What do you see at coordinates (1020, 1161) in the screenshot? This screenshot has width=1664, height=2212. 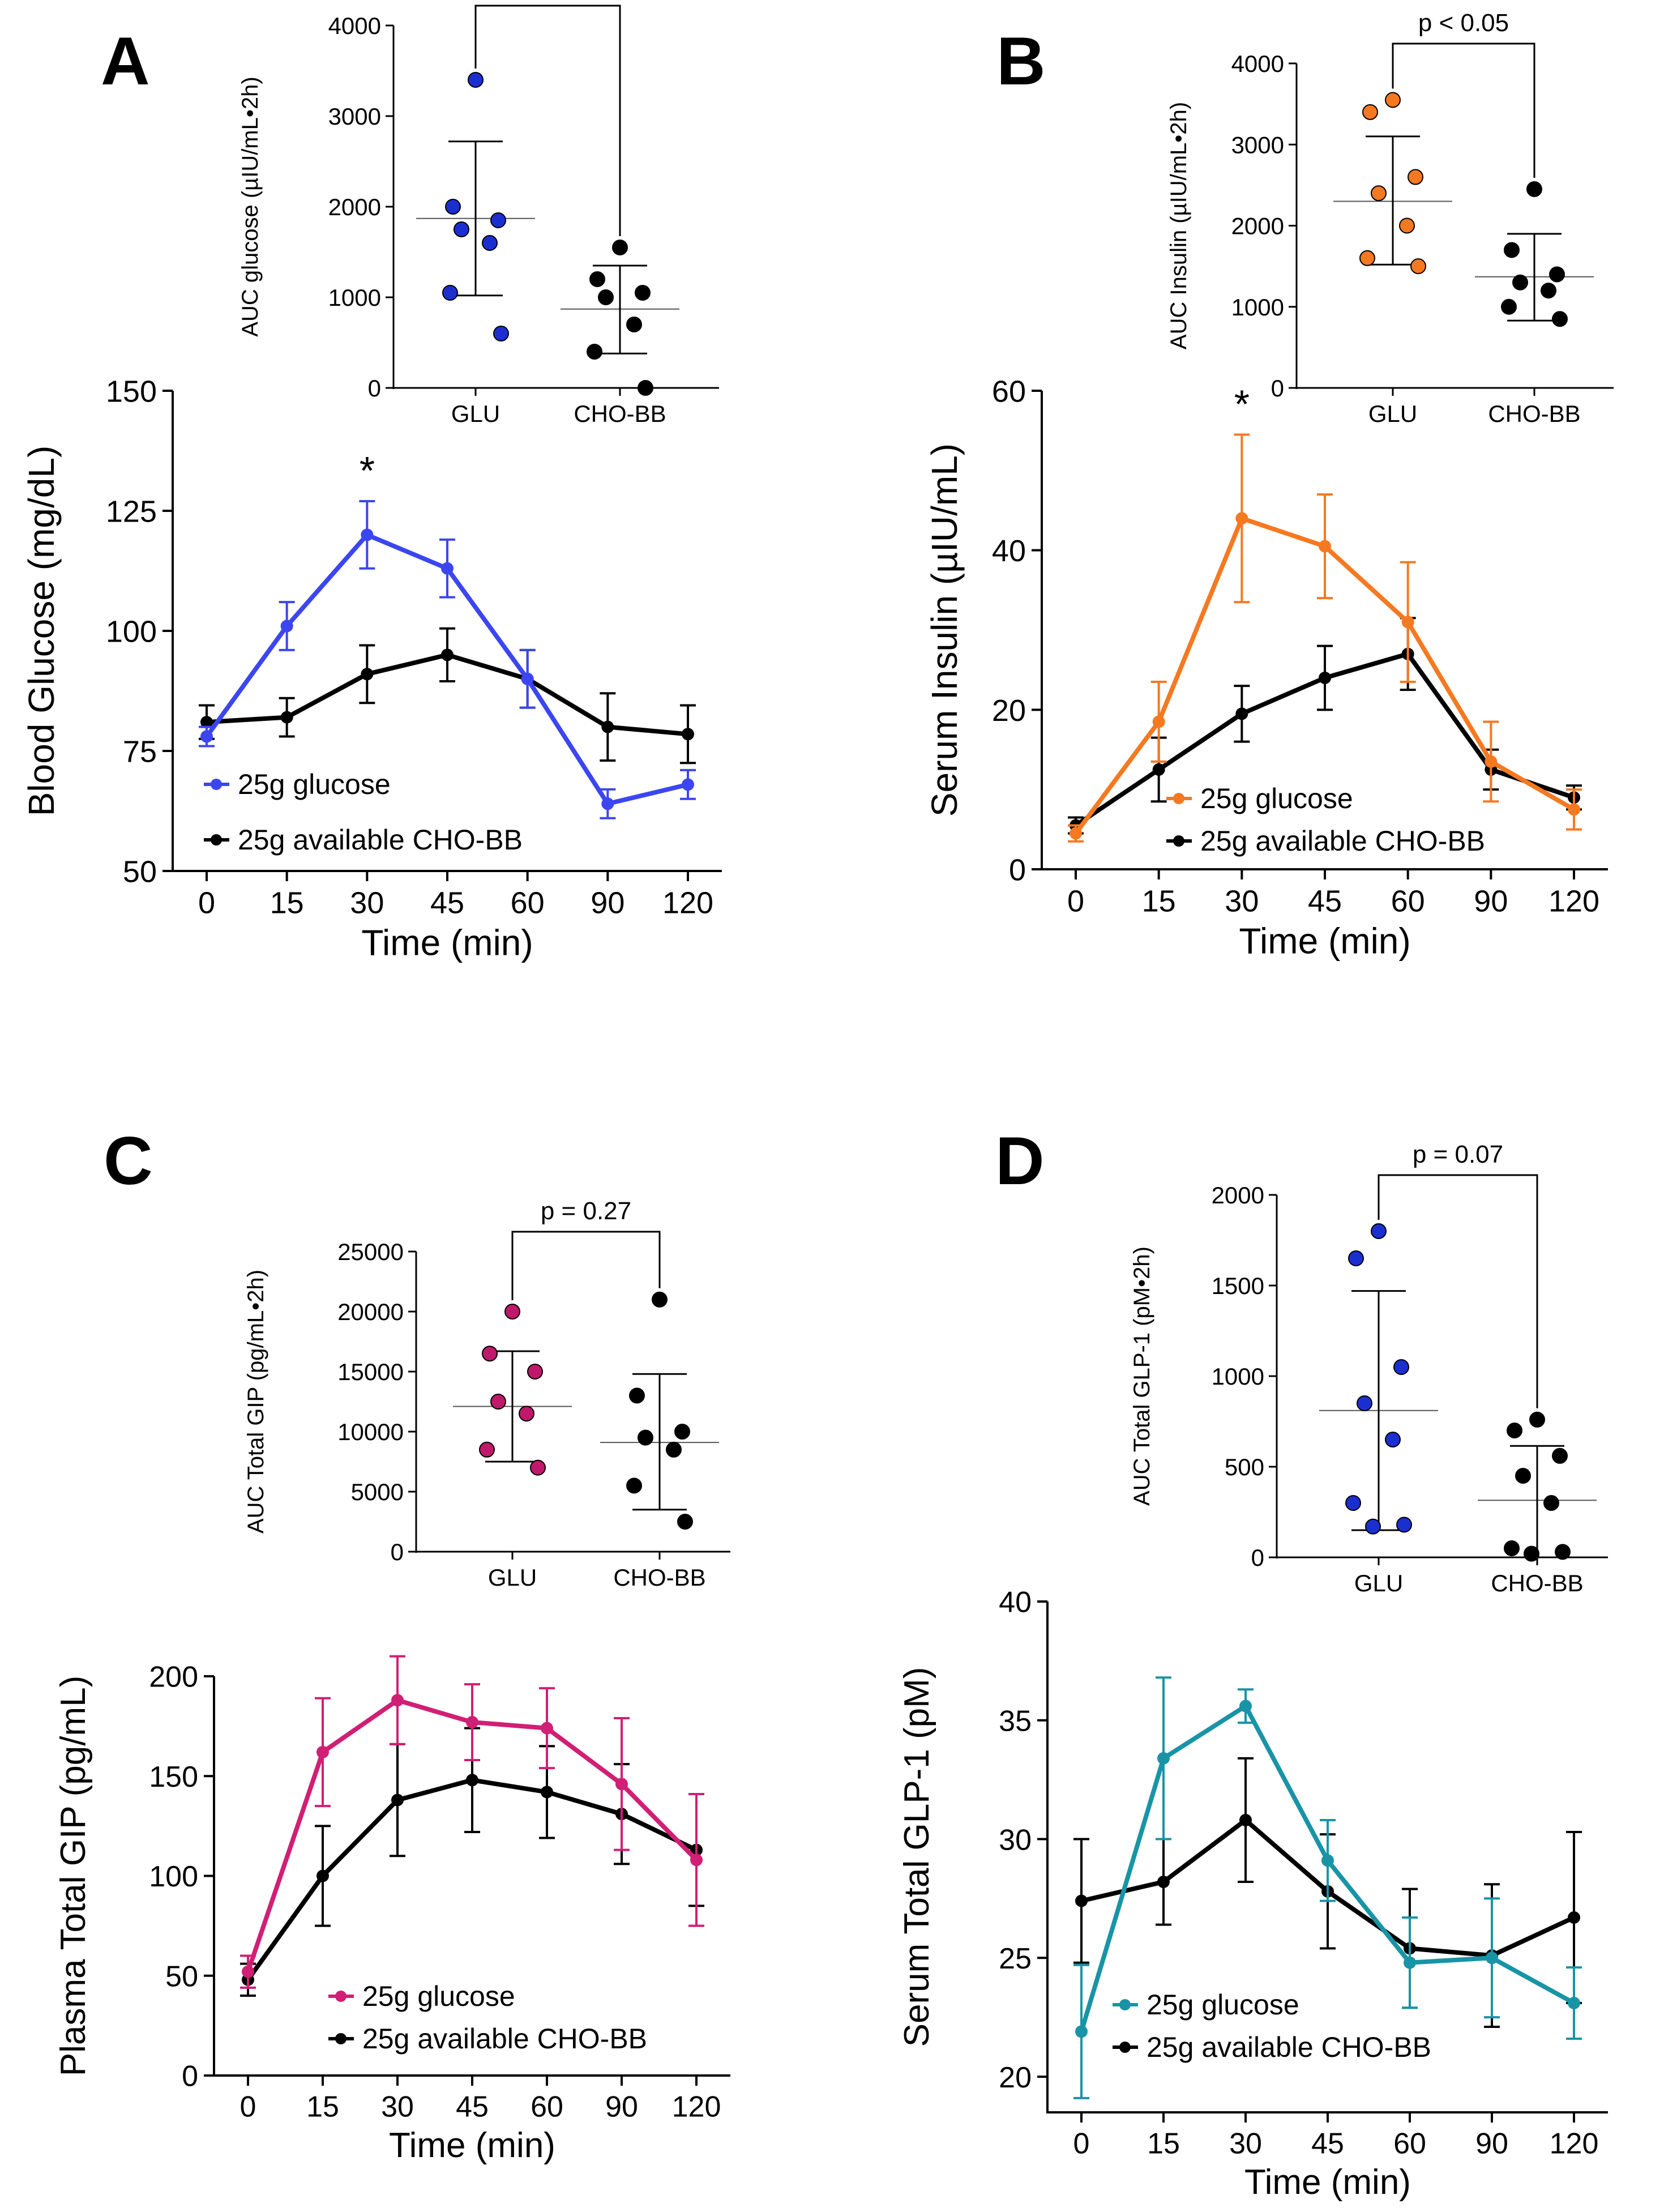 I see `panel-letter-d: D` at bounding box center [1020, 1161].